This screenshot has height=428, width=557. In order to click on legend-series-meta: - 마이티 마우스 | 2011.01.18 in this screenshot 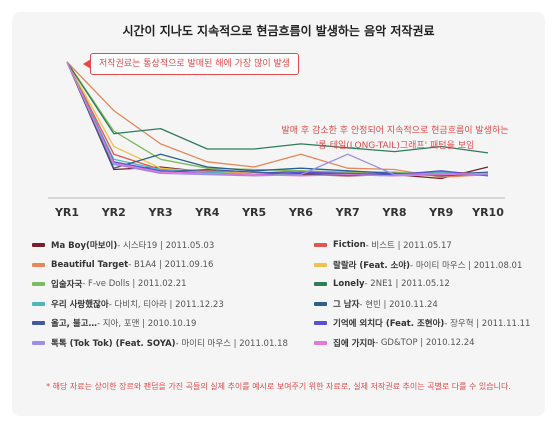, I will do `click(231, 343)`.